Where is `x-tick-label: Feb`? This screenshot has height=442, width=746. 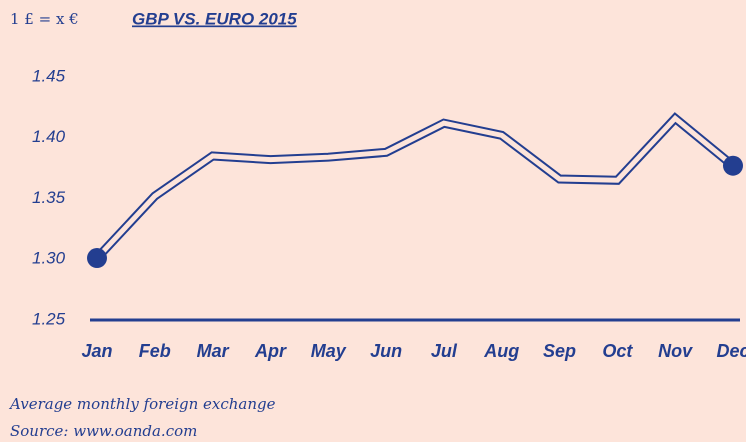 x-tick-label: Feb is located at coordinates (155, 351).